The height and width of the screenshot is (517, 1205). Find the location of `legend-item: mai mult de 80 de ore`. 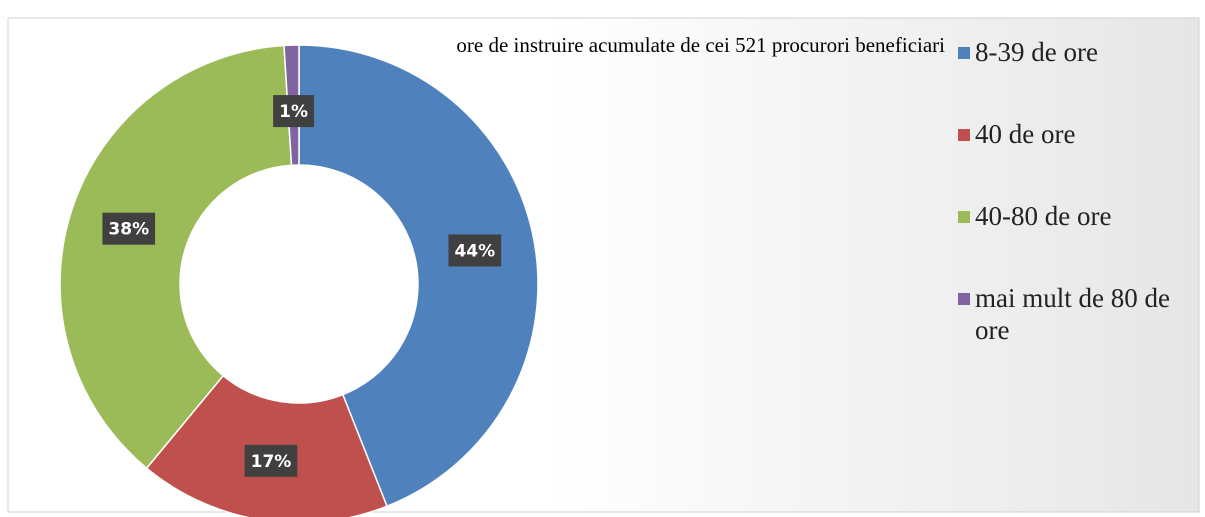

legend-item: mai mult de 80 de ore is located at coordinates (1073, 314).